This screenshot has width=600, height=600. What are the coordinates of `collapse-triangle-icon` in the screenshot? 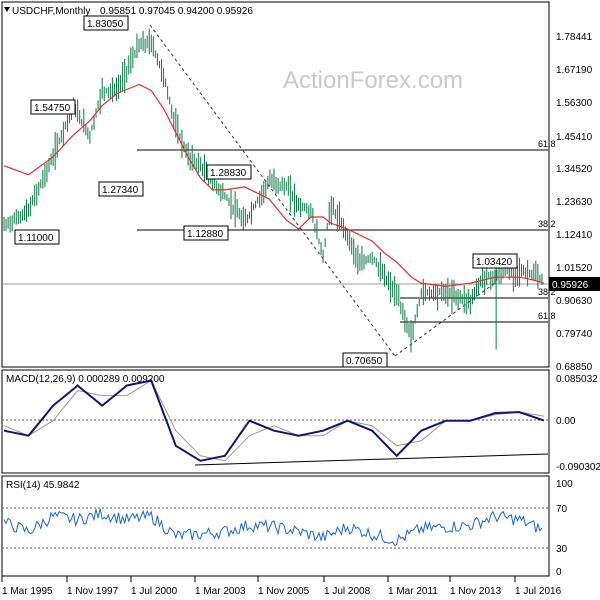 It's located at (7, 9).